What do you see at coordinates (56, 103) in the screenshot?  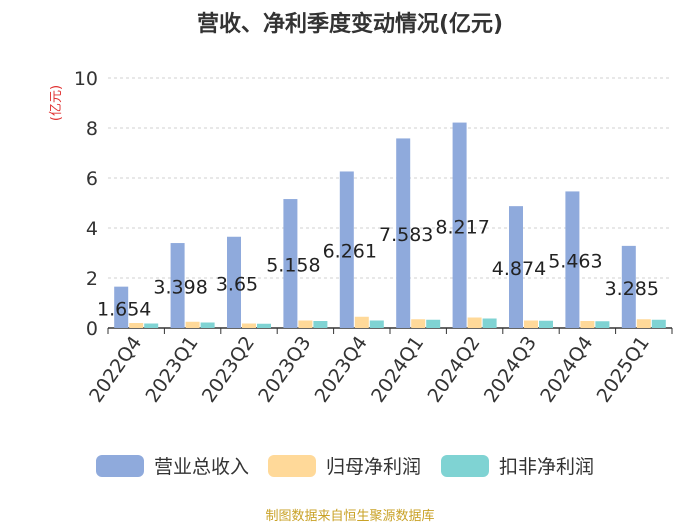 I see `y-axis-label: (亿元)` at bounding box center [56, 103].